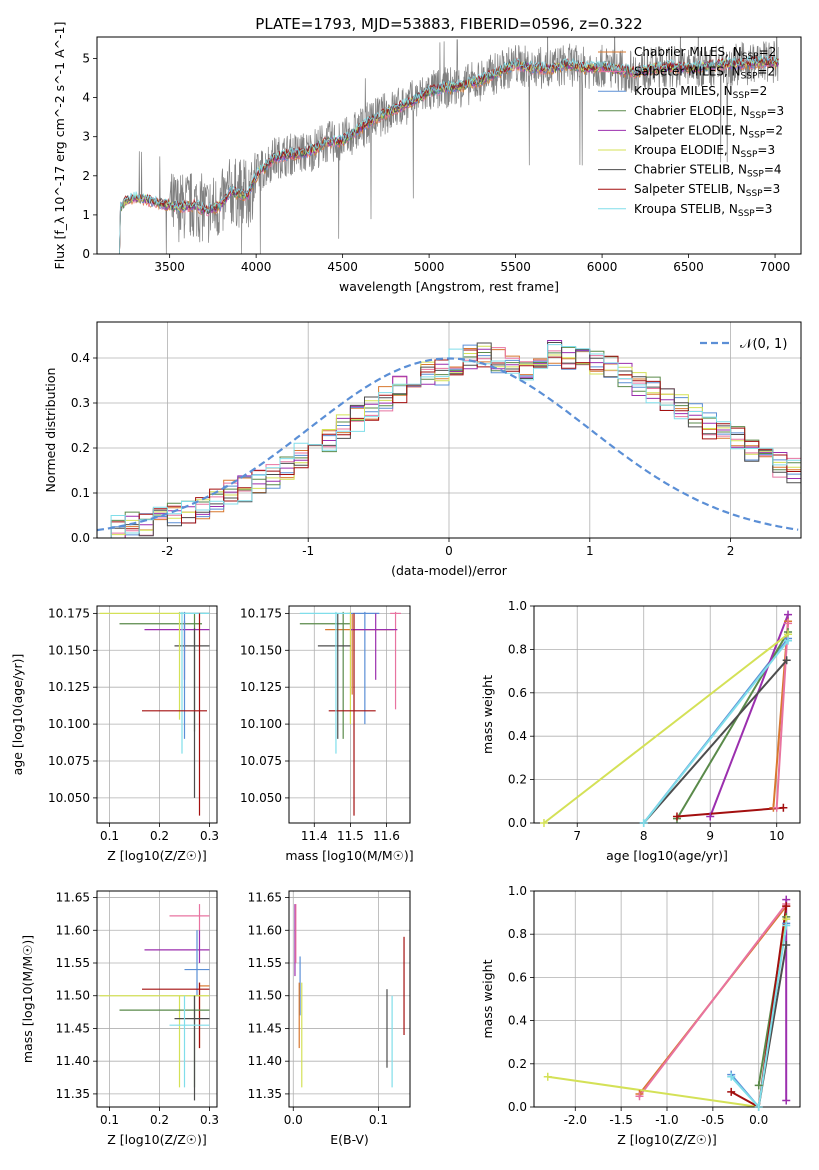 Image resolution: width=819 pixels, height=1170 pixels. What do you see at coordinates (666, 1120) in the screenshot?
I see `massweight-vs-Z-xtick-label: -1.0` at bounding box center [666, 1120].